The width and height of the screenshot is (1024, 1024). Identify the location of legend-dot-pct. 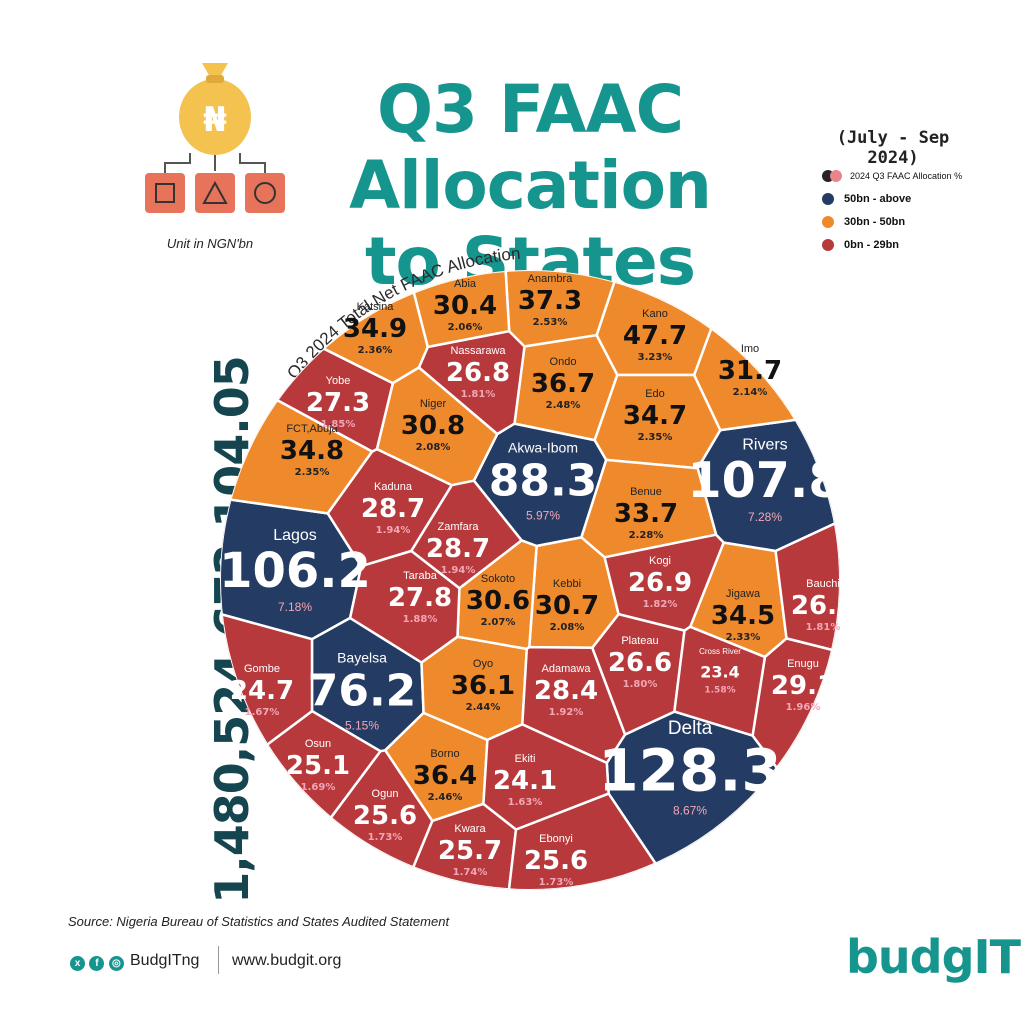
(836, 176).